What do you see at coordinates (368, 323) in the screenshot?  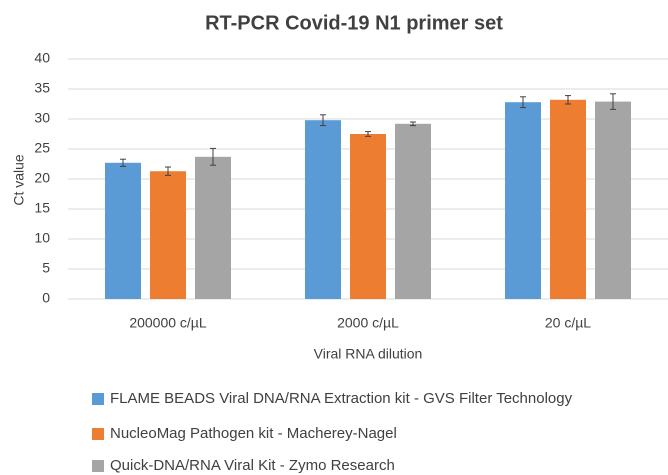 I see `x-tick-label: 2000 c/µL` at bounding box center [368, 323].